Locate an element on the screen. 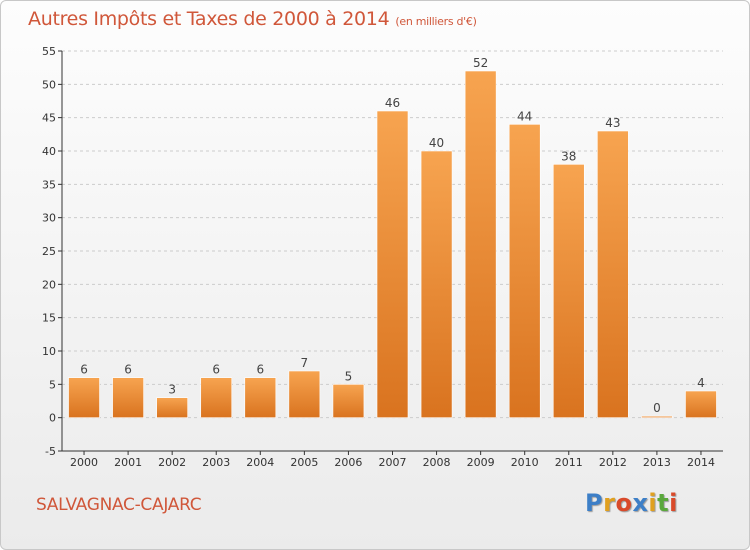  y-tick-label: -5 is located at coordinates (50, 451).